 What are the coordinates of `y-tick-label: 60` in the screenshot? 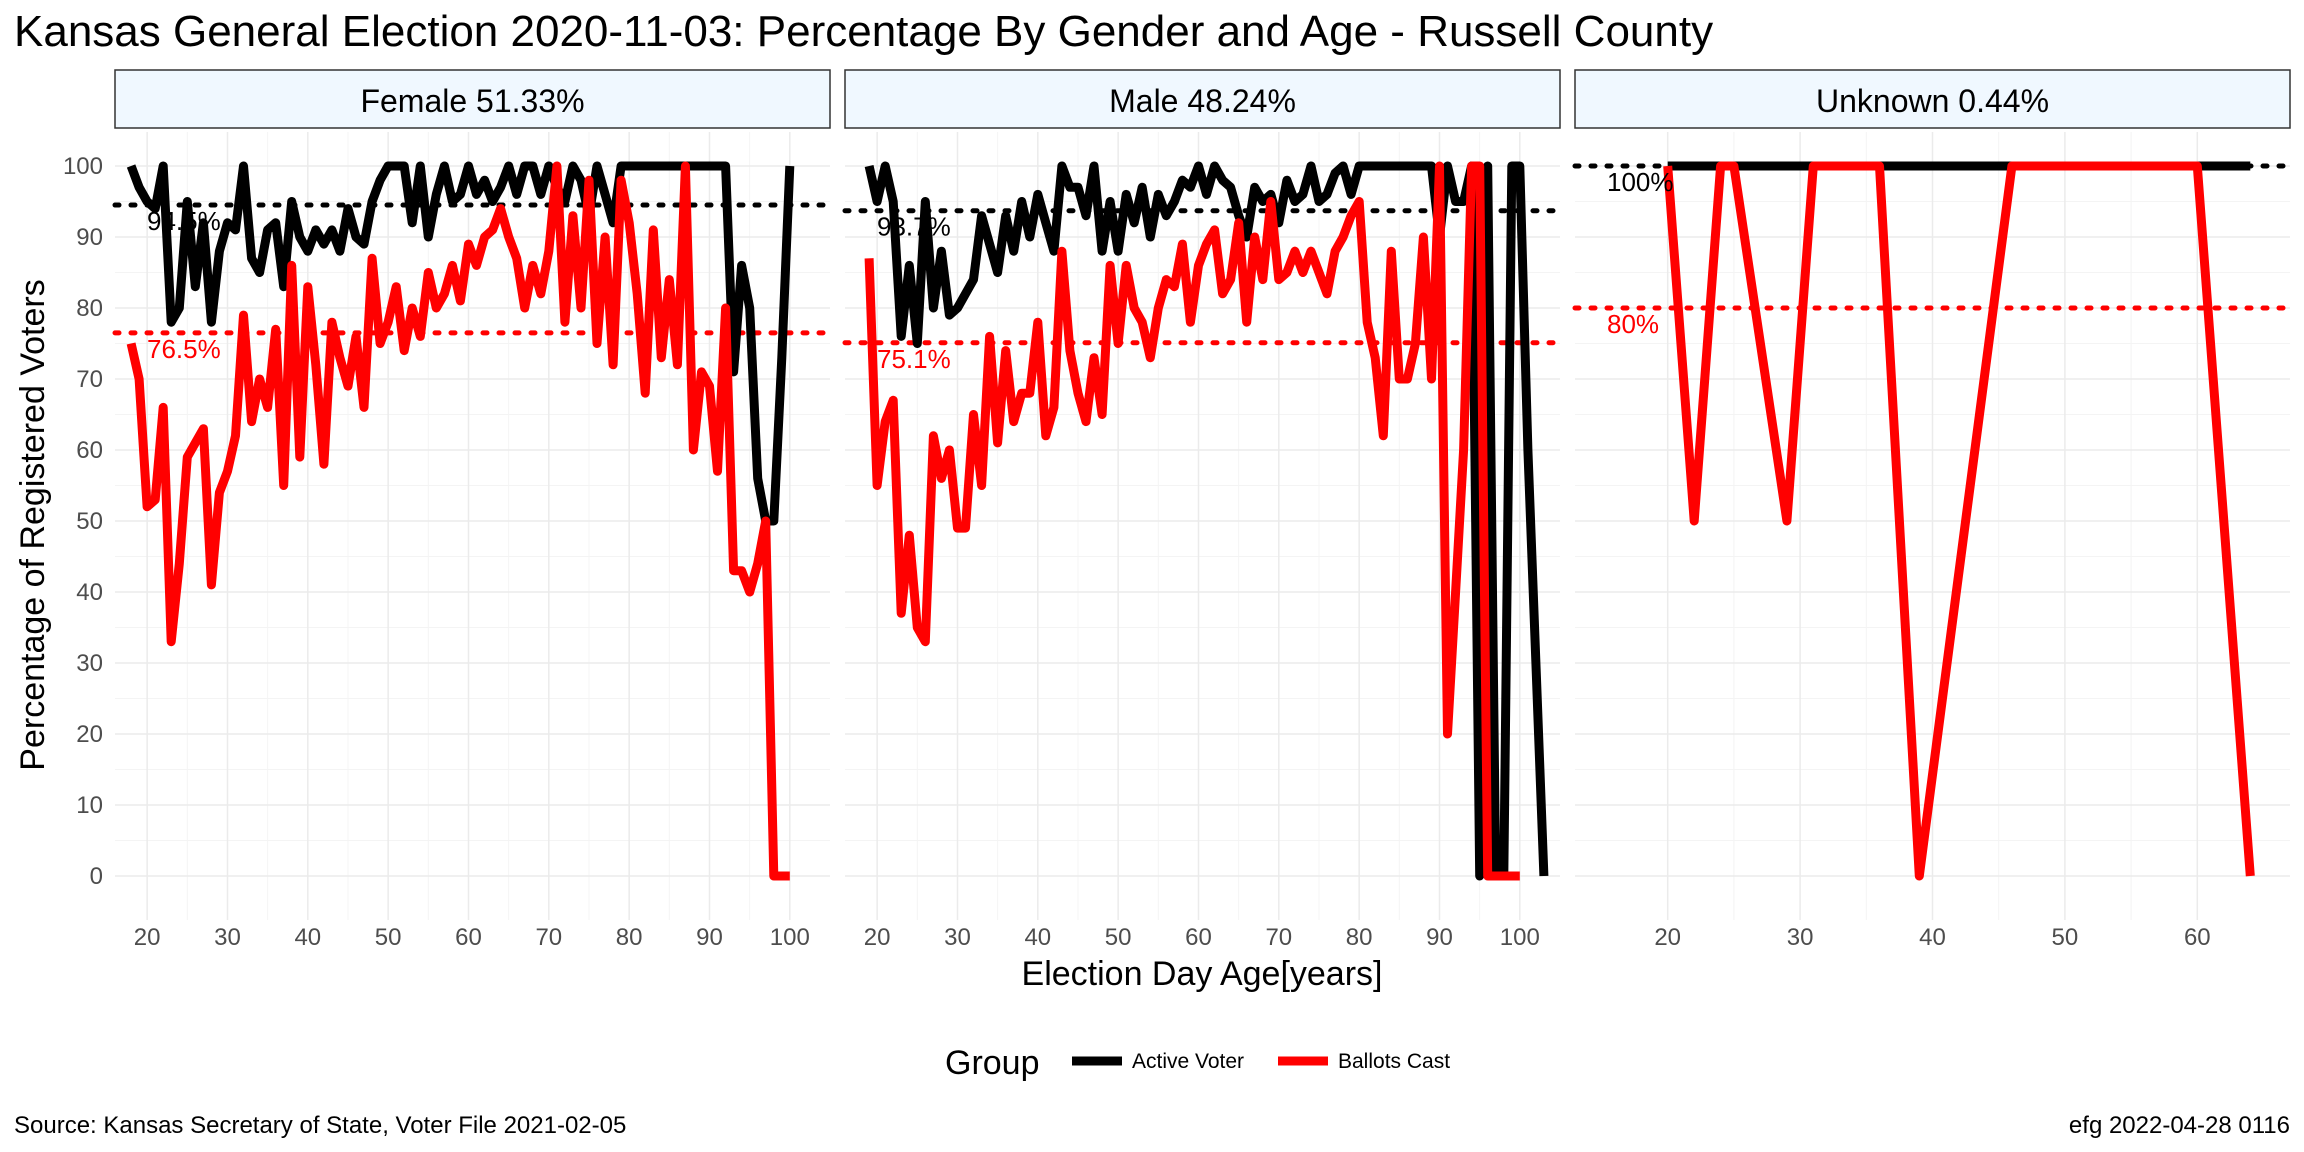 It's located at (89, 450).